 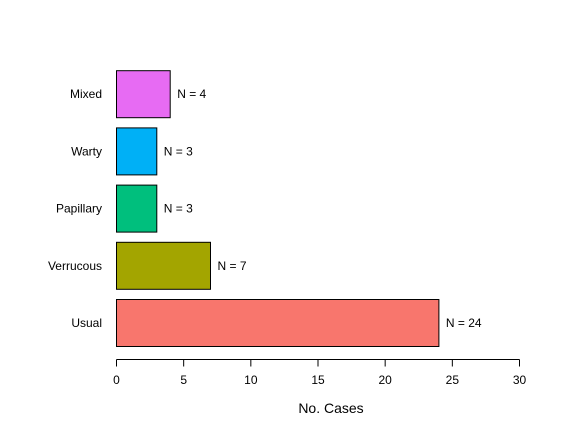 I want to click on category-labels: Usual Verrucous Papillary Warty Mixed, so click(x=75, y=208).